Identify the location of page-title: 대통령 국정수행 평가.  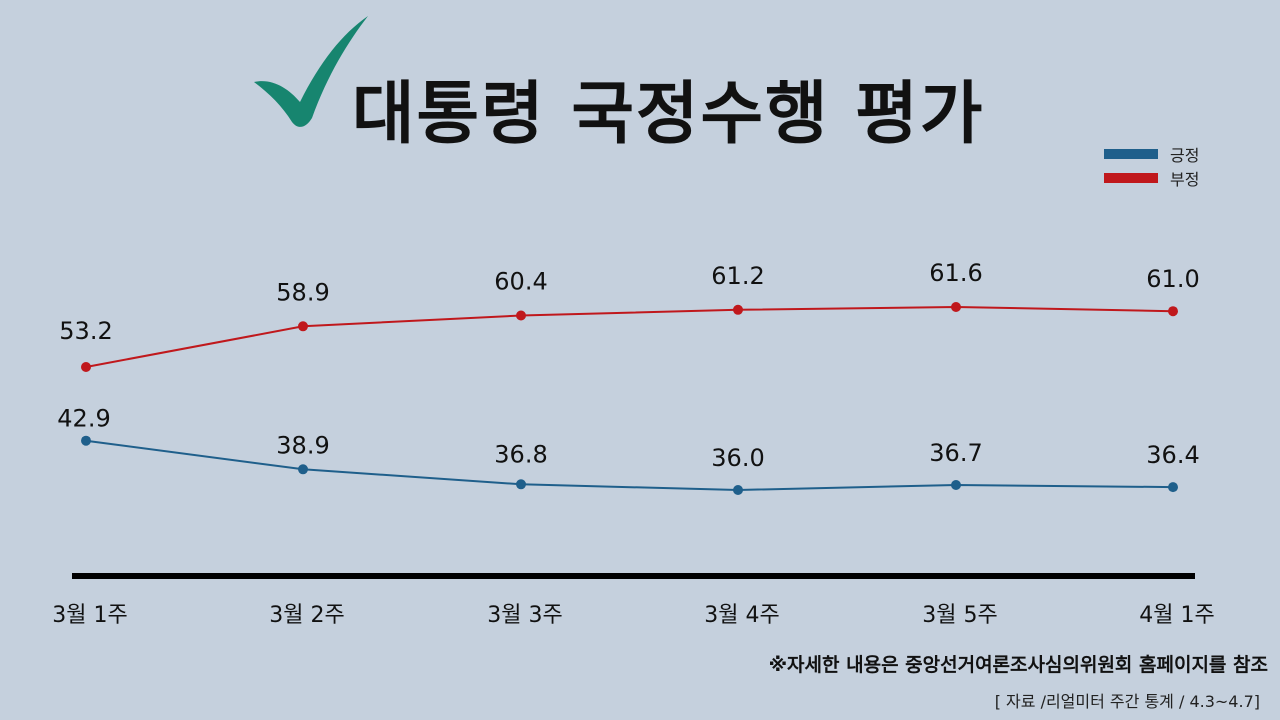
(668, 114).